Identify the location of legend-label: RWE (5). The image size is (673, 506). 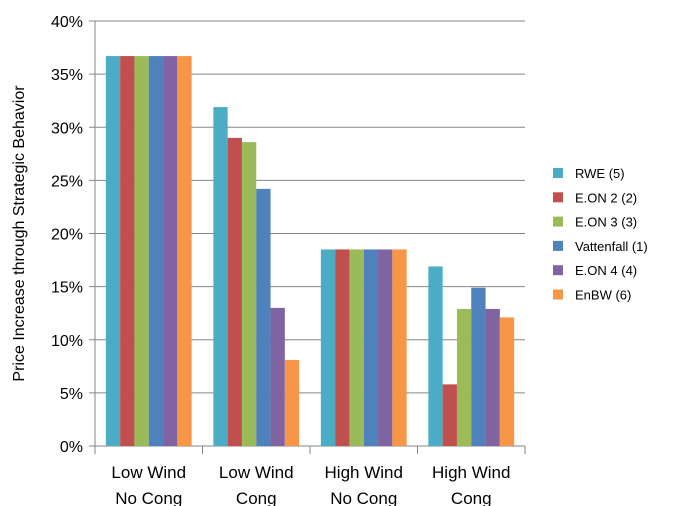
(600, 173).